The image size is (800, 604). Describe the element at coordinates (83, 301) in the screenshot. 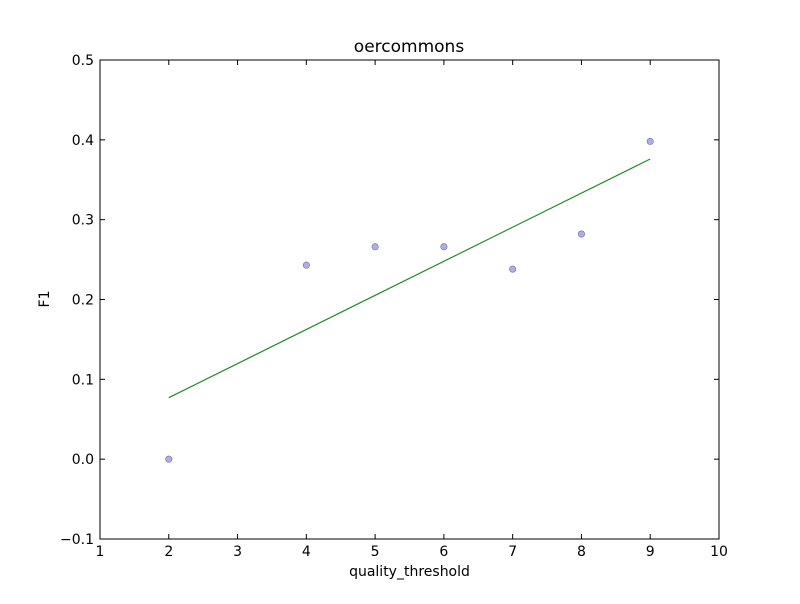

I see `y-tick-label: 0.2` at that location.